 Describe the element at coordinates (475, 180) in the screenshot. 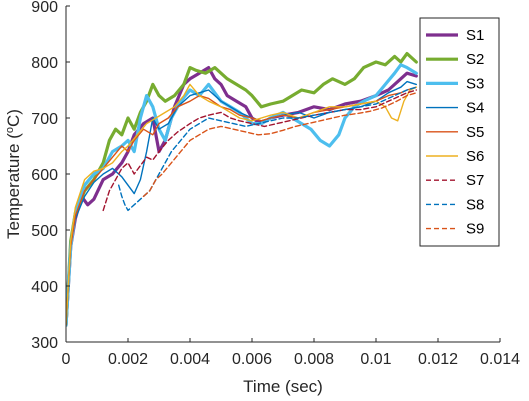

I see `legend-label-s7: S7` at that location.